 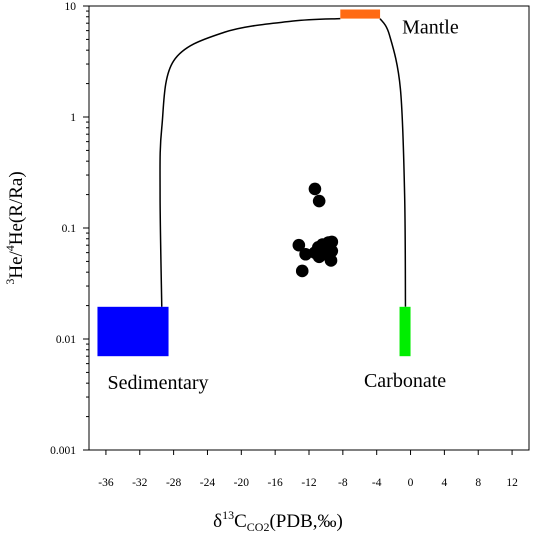 I want to click on carbonate-region, so click(x=405, y=331).